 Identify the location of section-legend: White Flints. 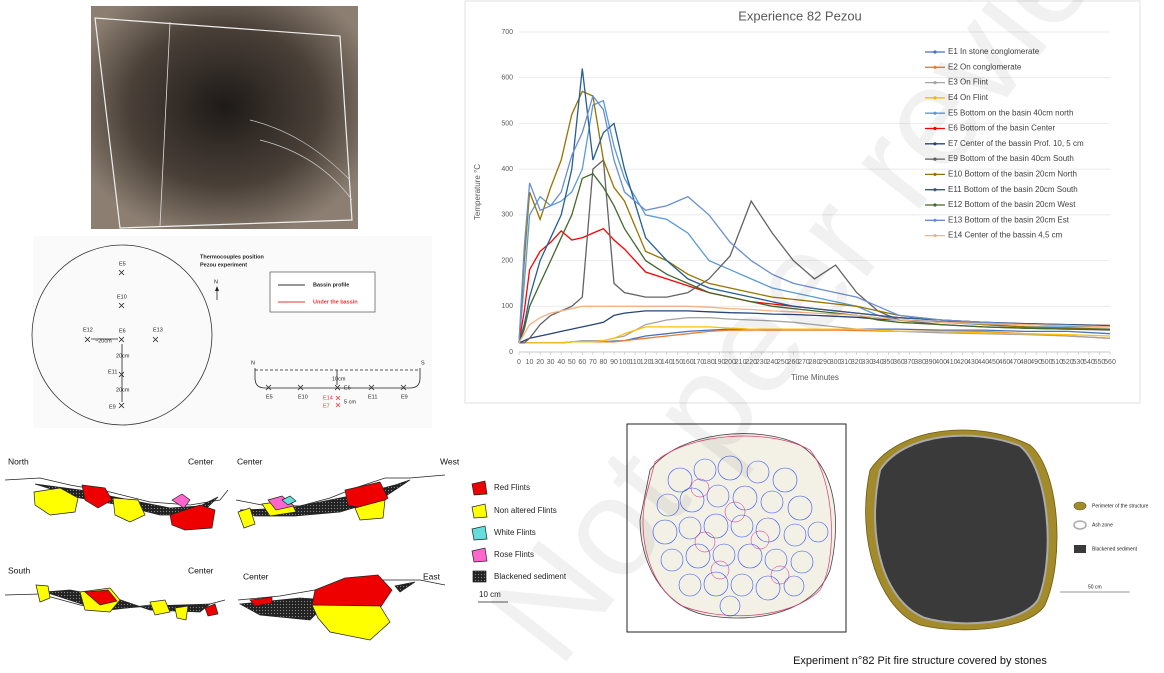
(515, 532).